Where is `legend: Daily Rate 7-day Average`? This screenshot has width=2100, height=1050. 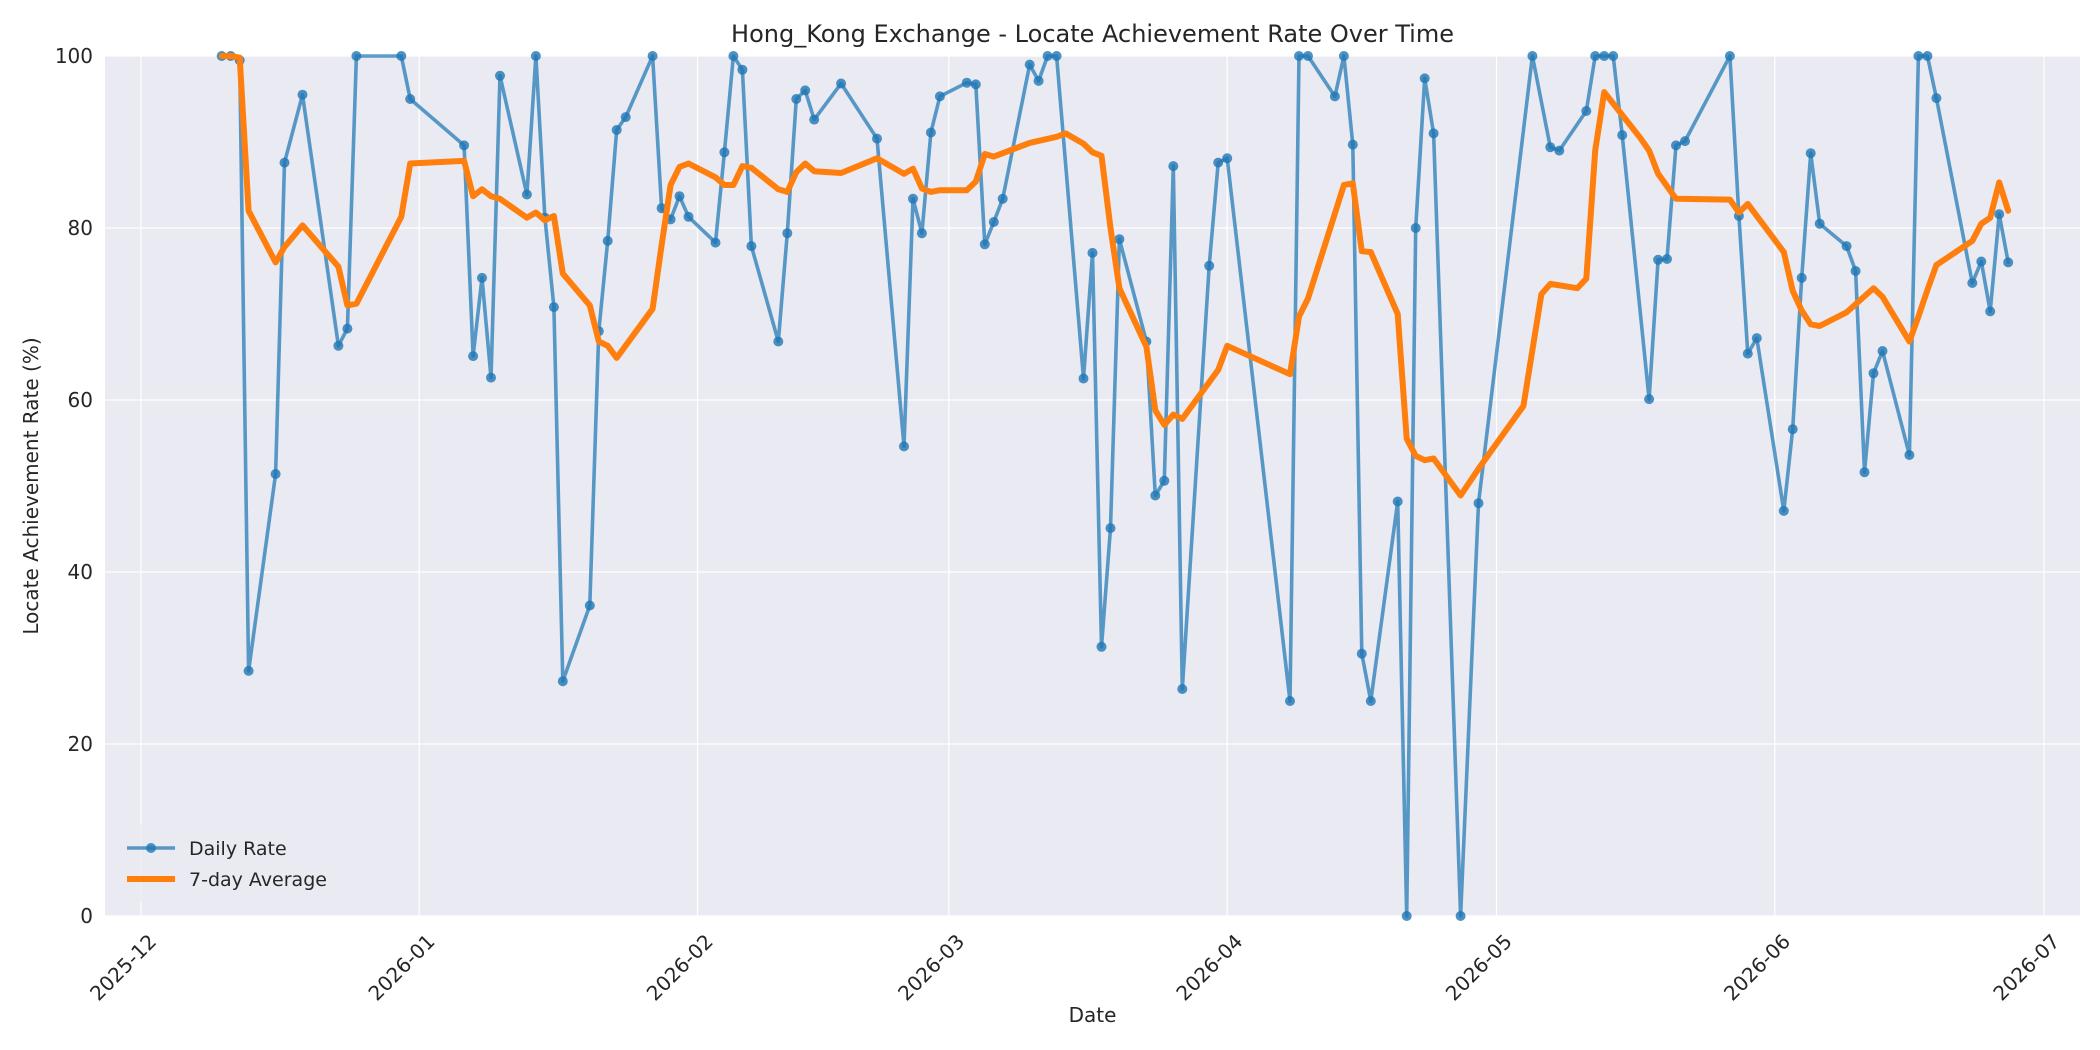 legend: Daily Rate 7-day Average is located at coordinates (232, 863).